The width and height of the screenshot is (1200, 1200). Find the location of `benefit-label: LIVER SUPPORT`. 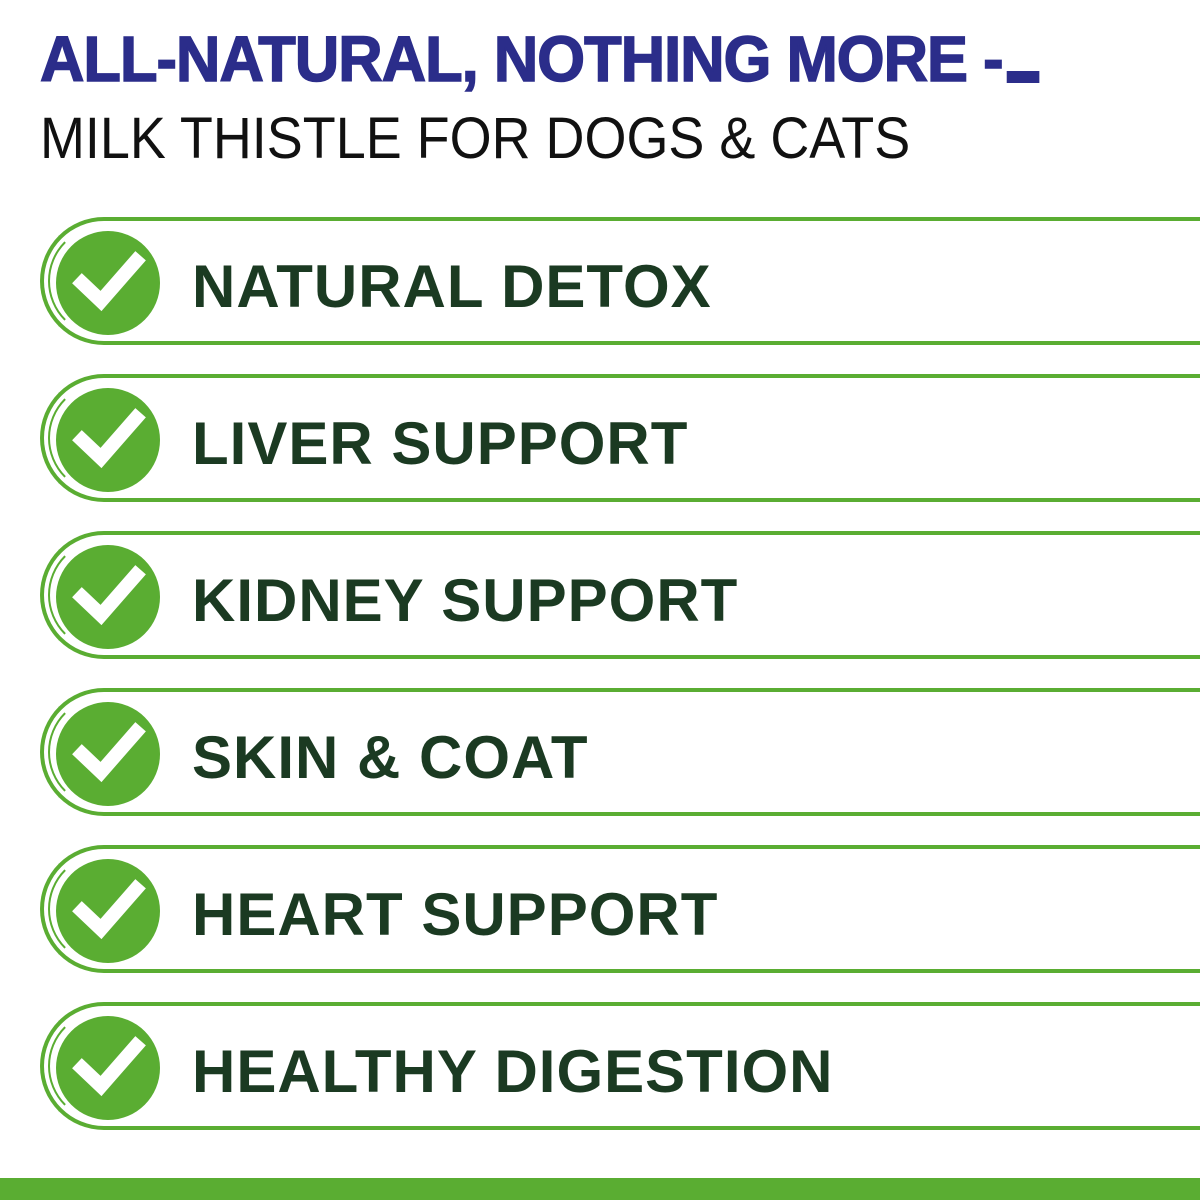

benefit-label: LIVER SUPPORT is located at coordinates (440, 443).